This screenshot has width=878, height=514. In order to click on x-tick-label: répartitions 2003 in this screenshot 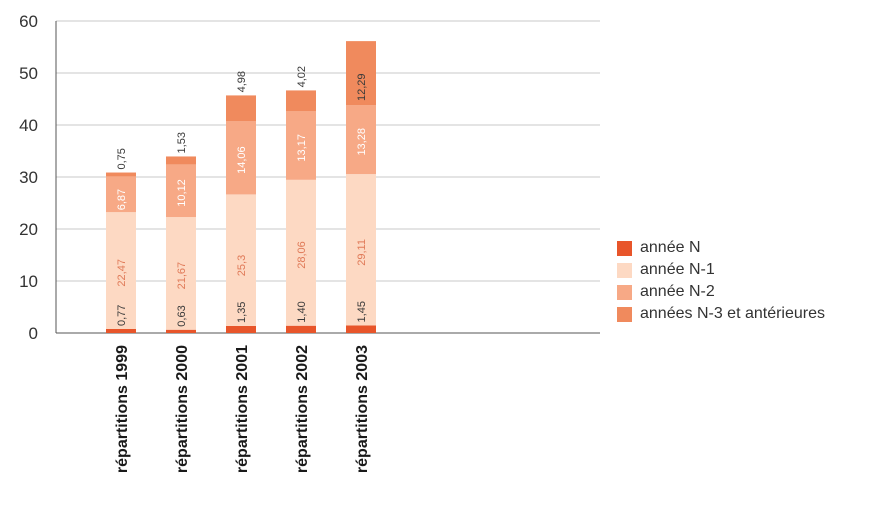, I will do `click(362, 409)`.